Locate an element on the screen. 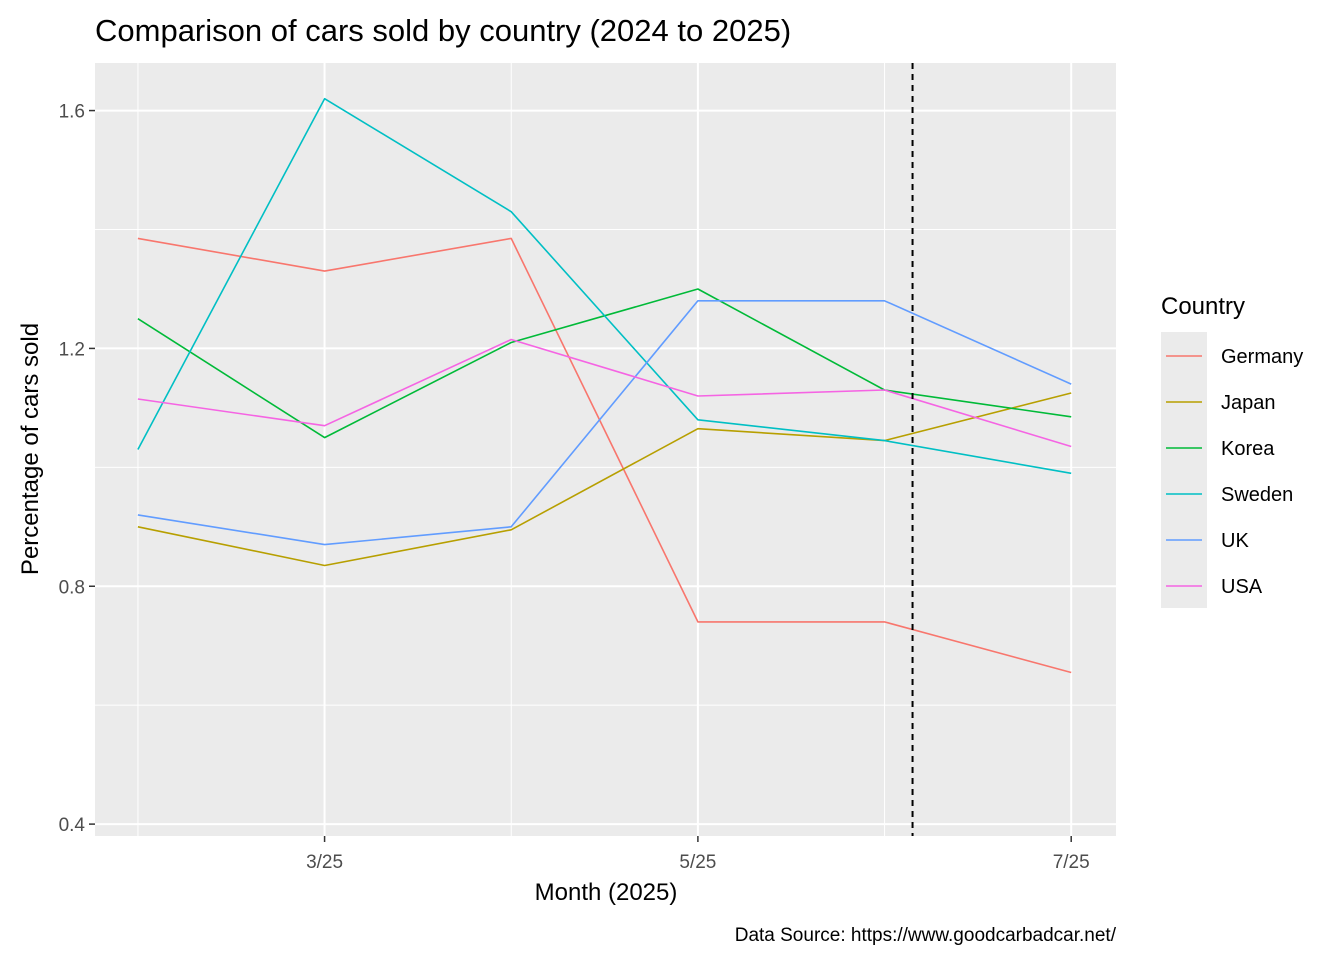  series-line-japan is located at coordinates (604, 479).